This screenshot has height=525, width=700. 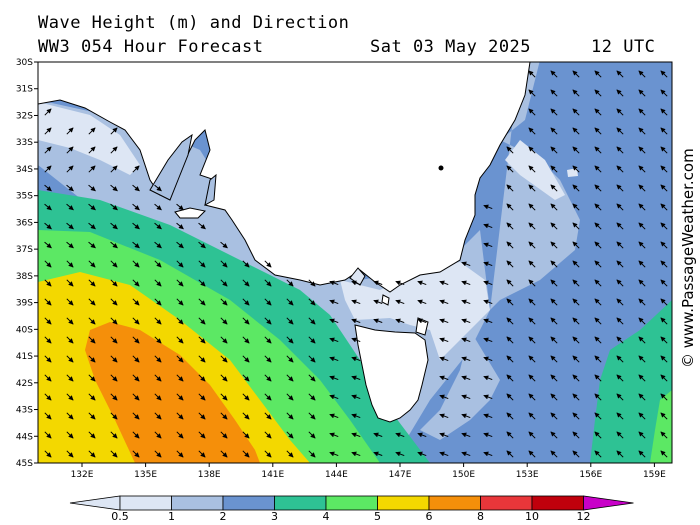 I want to click on color-legend: 0.5 1 2 3 4 5 6 8 10 12, so click(x=351, y=509).